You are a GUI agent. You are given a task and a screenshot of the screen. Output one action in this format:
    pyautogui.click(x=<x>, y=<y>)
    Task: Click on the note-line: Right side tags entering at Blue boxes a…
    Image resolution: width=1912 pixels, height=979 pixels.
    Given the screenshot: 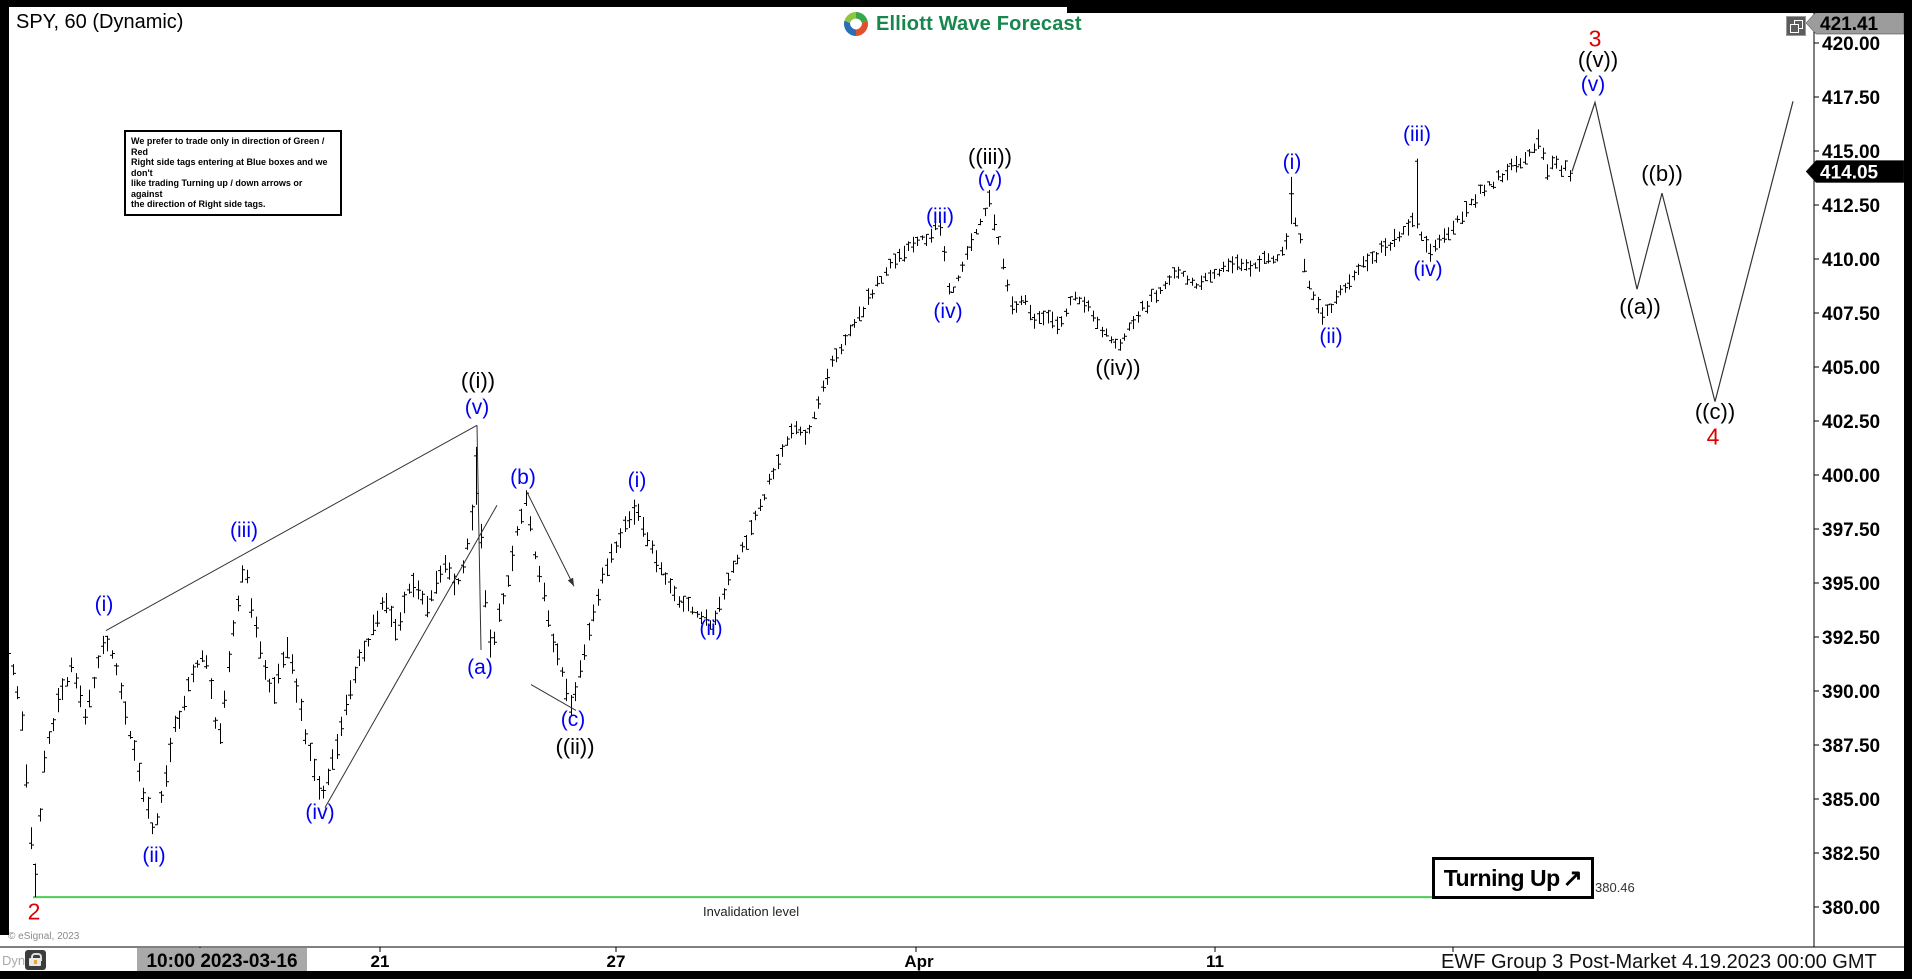 What is the action you would take?
    pyautogui.click(x=229, y=167)
    